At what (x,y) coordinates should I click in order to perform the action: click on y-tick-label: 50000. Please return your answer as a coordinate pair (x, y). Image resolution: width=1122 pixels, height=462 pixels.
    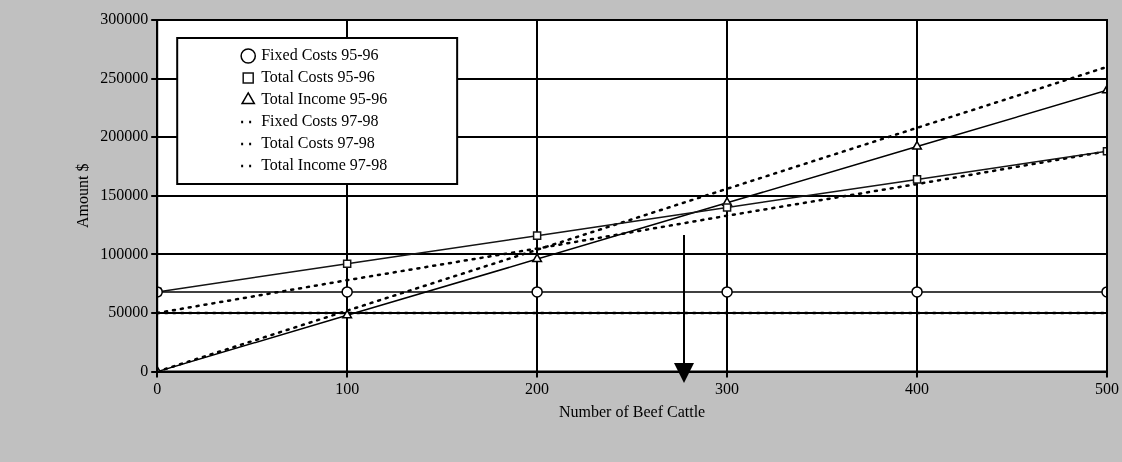
    Looking at the image, I should click on (128, 312).